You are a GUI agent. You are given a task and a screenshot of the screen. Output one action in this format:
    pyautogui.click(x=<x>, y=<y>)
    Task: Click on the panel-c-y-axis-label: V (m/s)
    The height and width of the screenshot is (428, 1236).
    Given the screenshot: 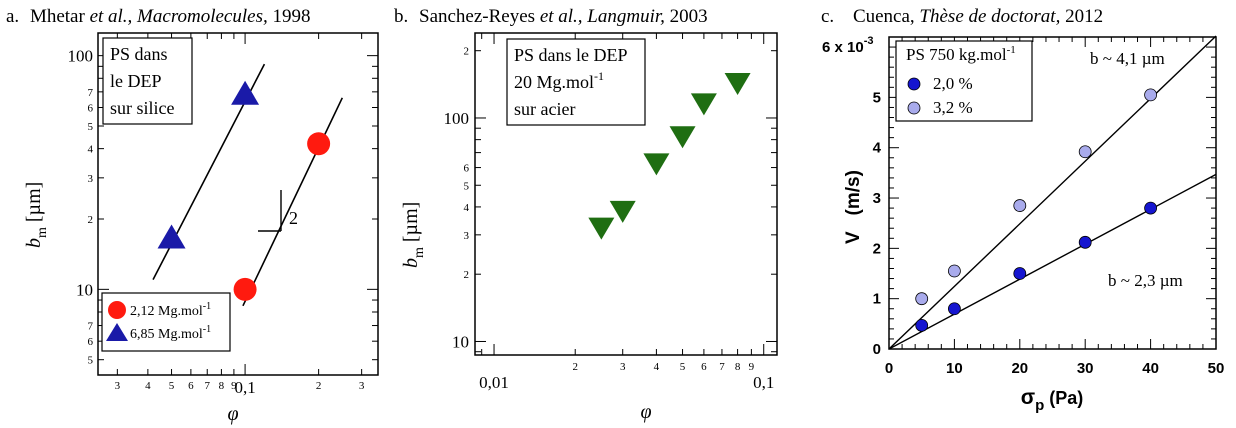 What is the action you would take?
    pyautogui.click(x=853, y=207)
    